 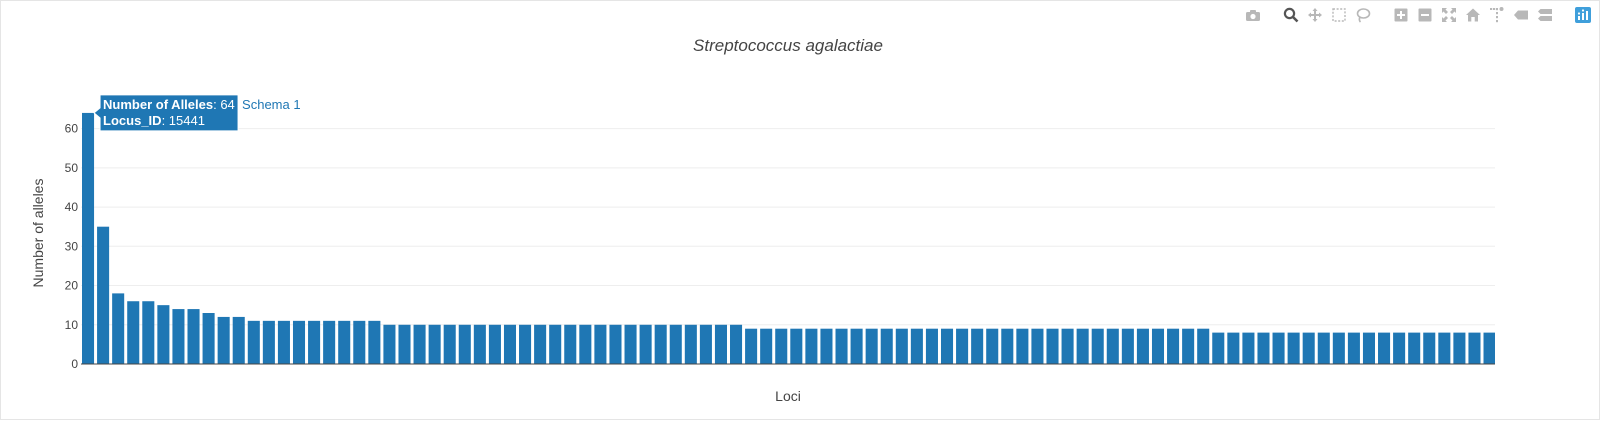 I want to click on reset-axes-button, so click(x=1473, y=15).